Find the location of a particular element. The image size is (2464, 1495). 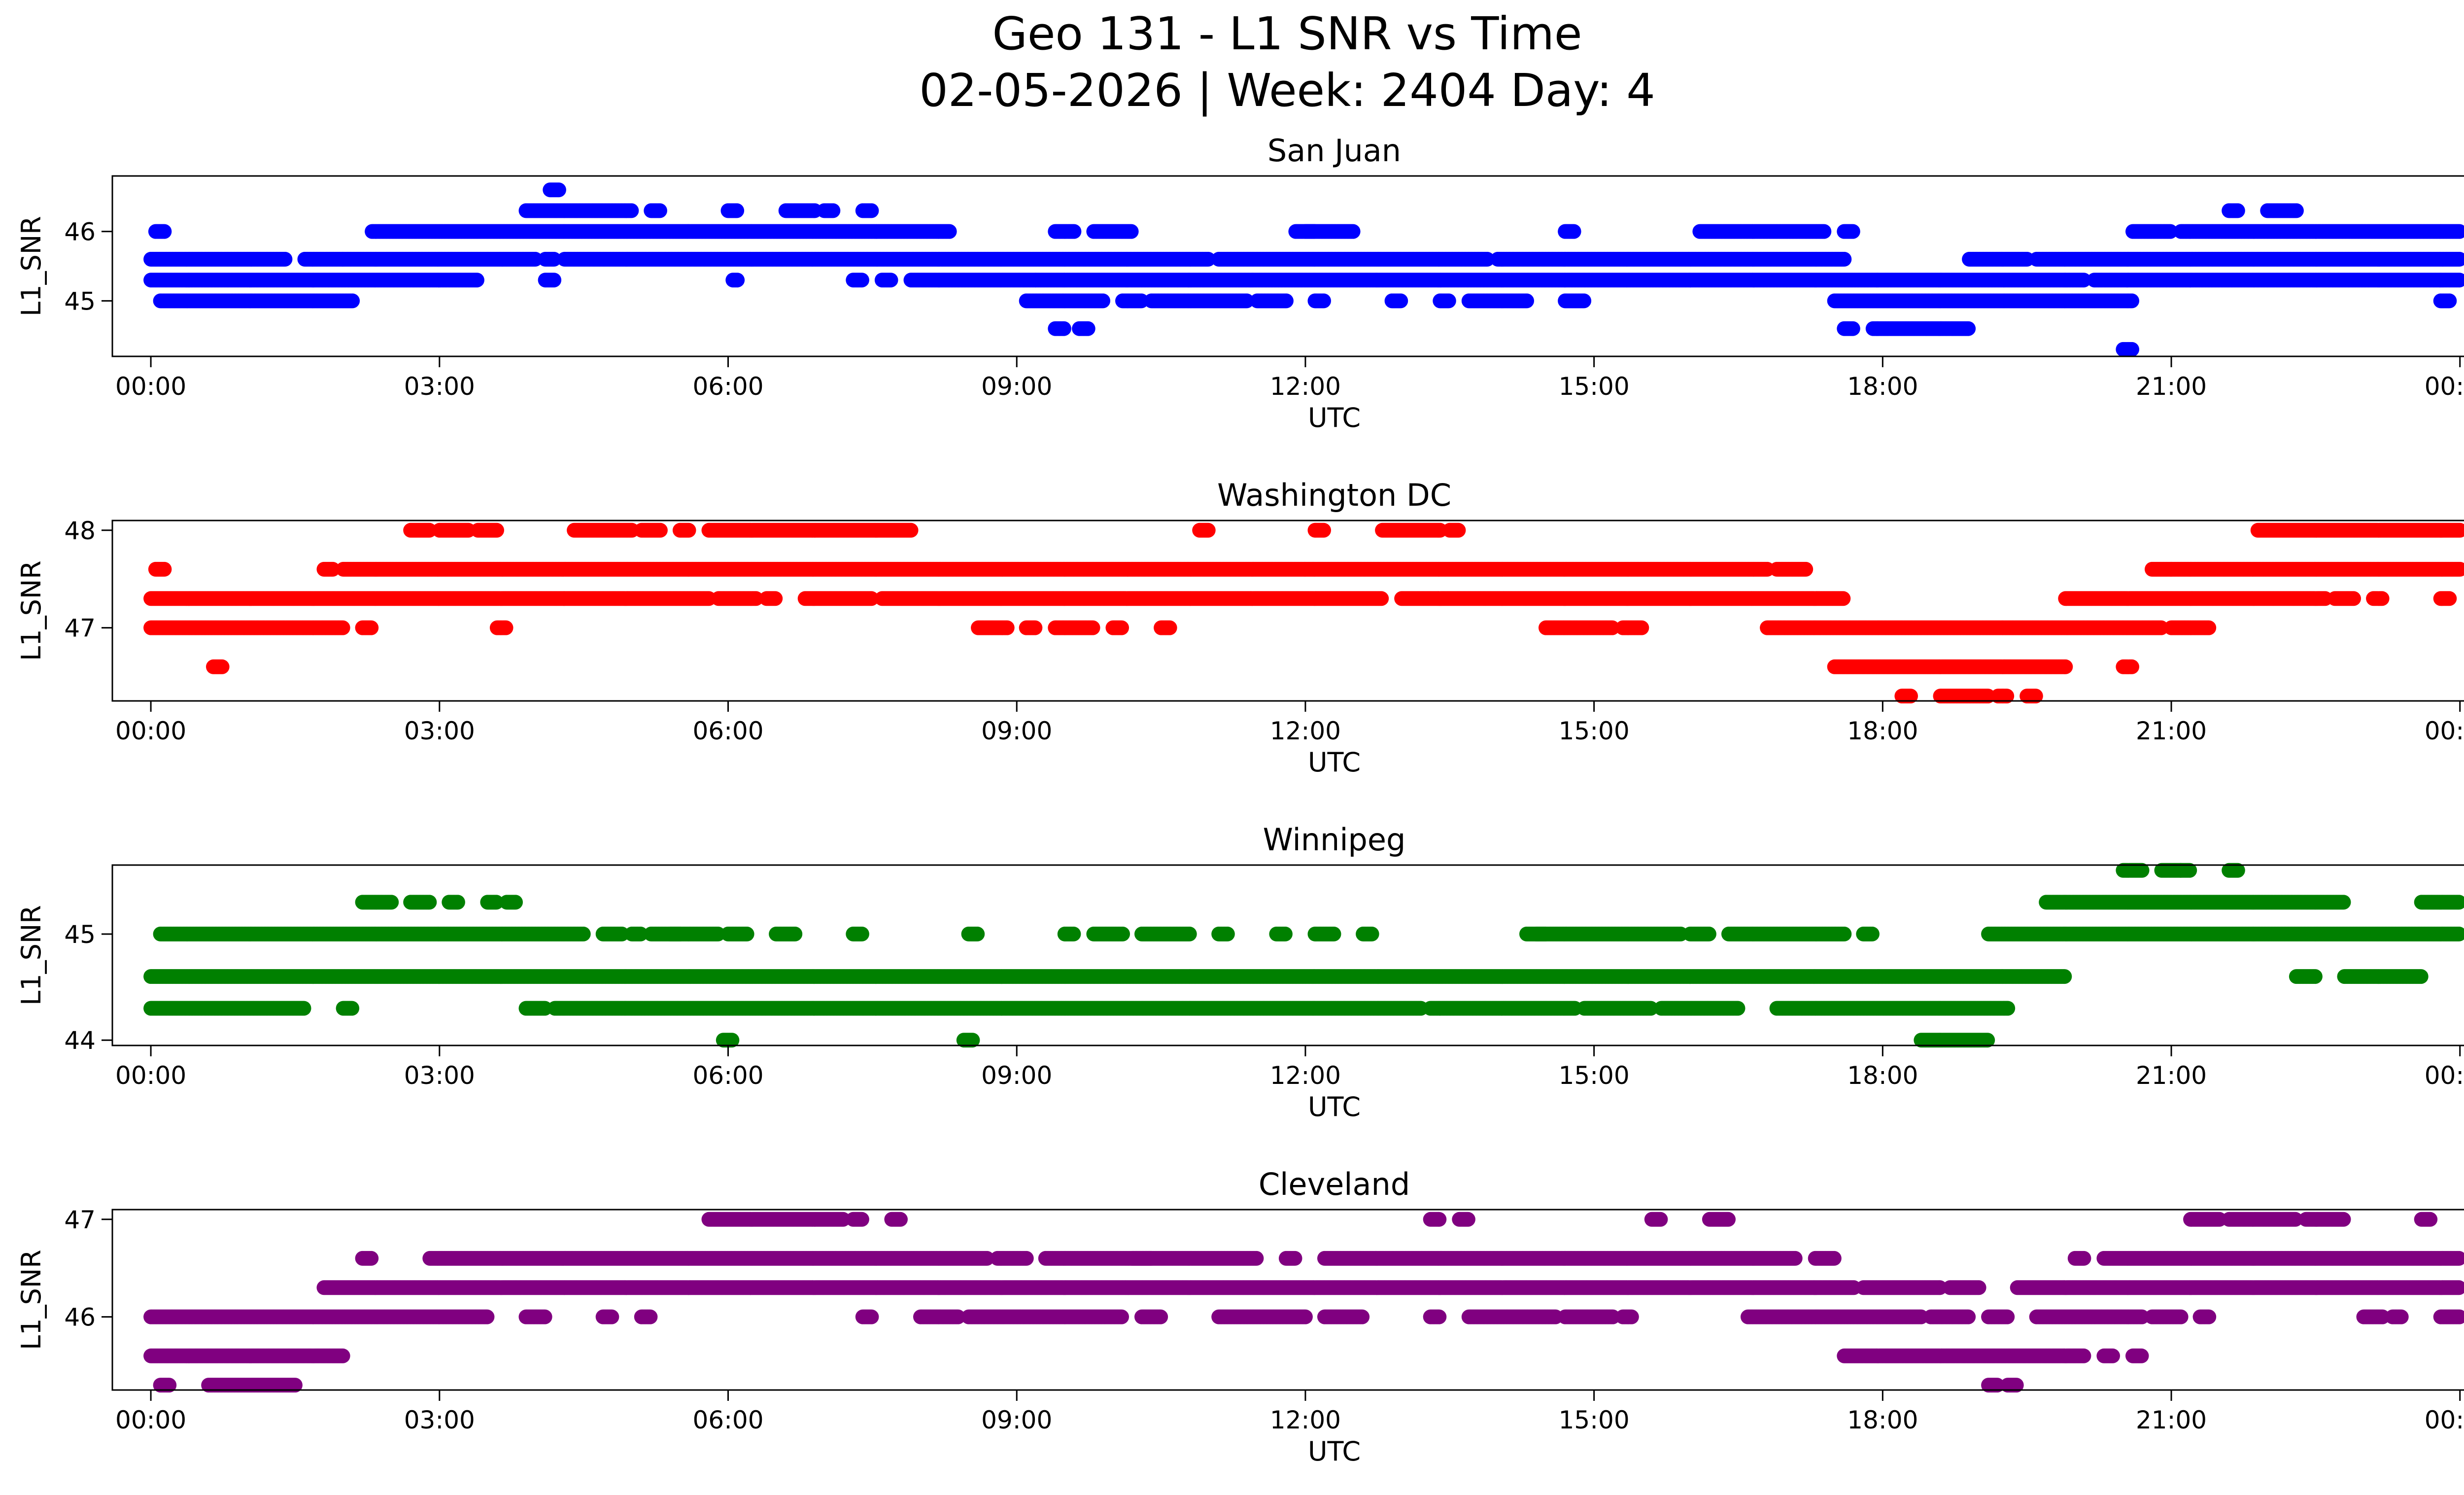

y-axis-label: L1_SNR is located at coordinates (31, 266).